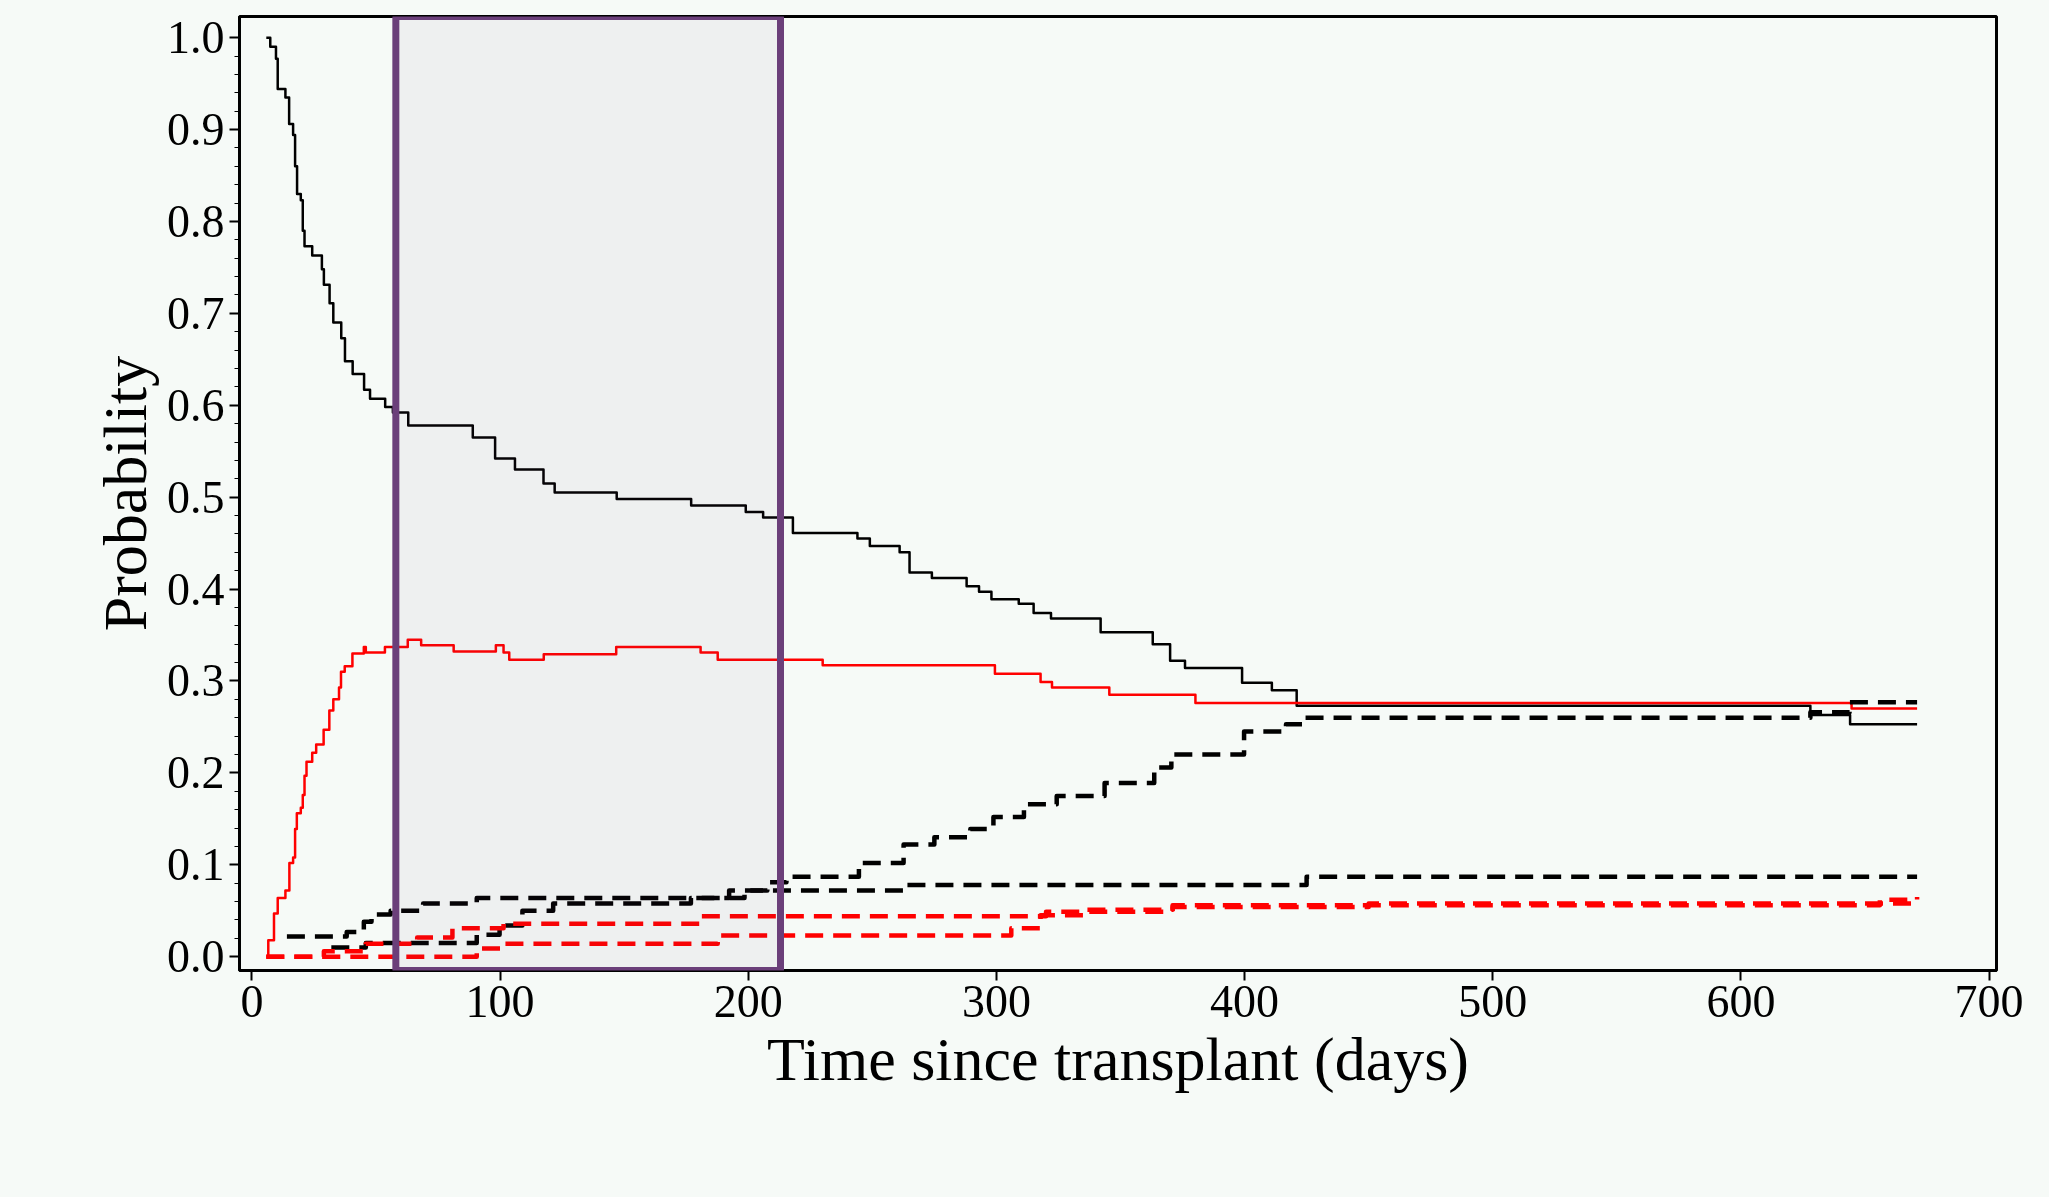 The height and width of the screenshot is (1197, 2049). I want to click on y-tick-label: 0.0, so click(196, 957).